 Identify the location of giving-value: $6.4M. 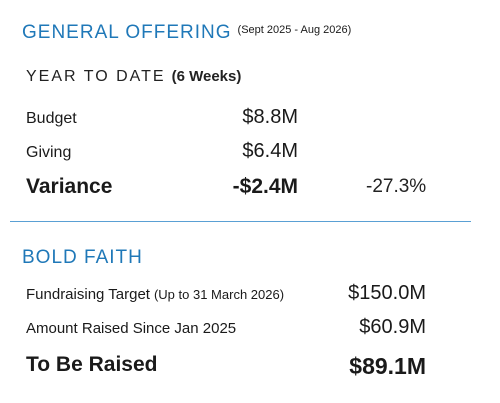
(270, 151).